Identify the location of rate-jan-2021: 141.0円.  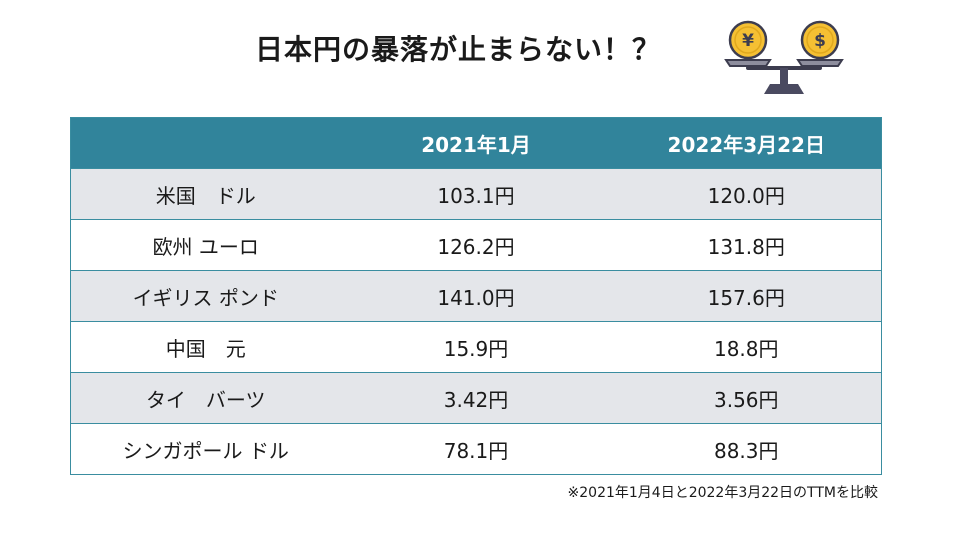
(476, 297).